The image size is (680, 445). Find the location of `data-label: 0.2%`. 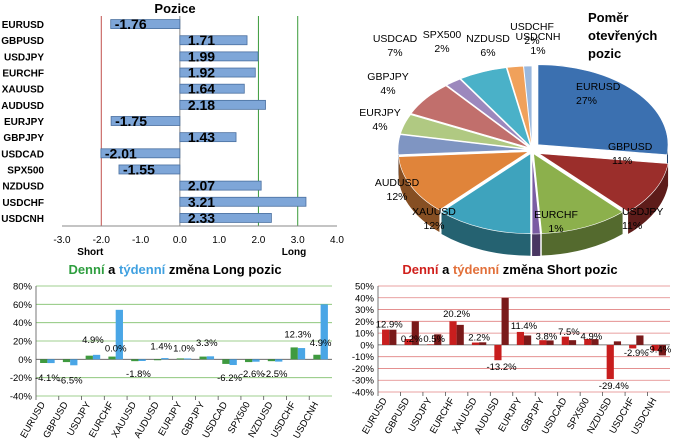

data-label: 0.2% is located at coordinates (412, 339).